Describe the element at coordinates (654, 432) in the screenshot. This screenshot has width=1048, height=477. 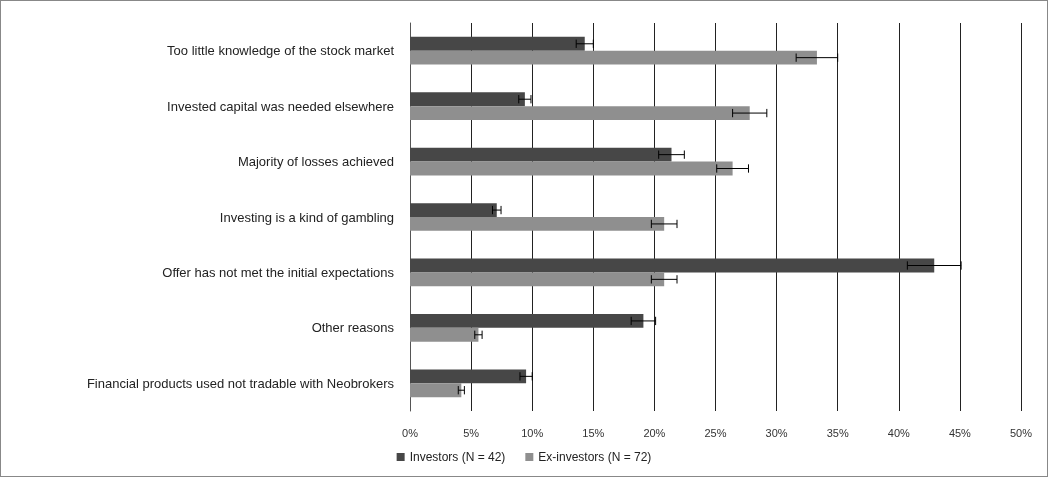
I see `x-tick-label: 20%` at that location.